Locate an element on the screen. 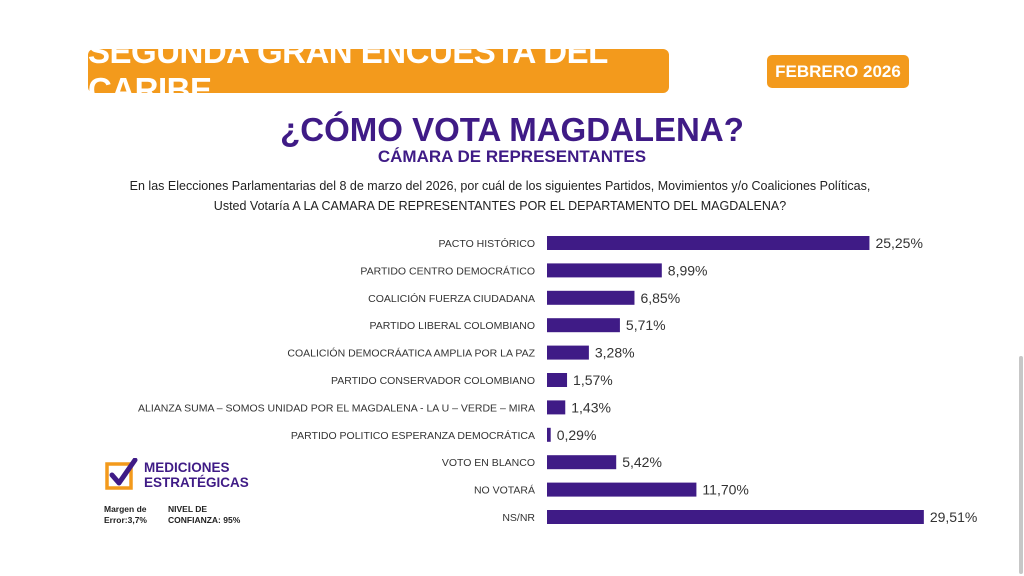  value-label: 1,57% is located at coordinates (593, 380).